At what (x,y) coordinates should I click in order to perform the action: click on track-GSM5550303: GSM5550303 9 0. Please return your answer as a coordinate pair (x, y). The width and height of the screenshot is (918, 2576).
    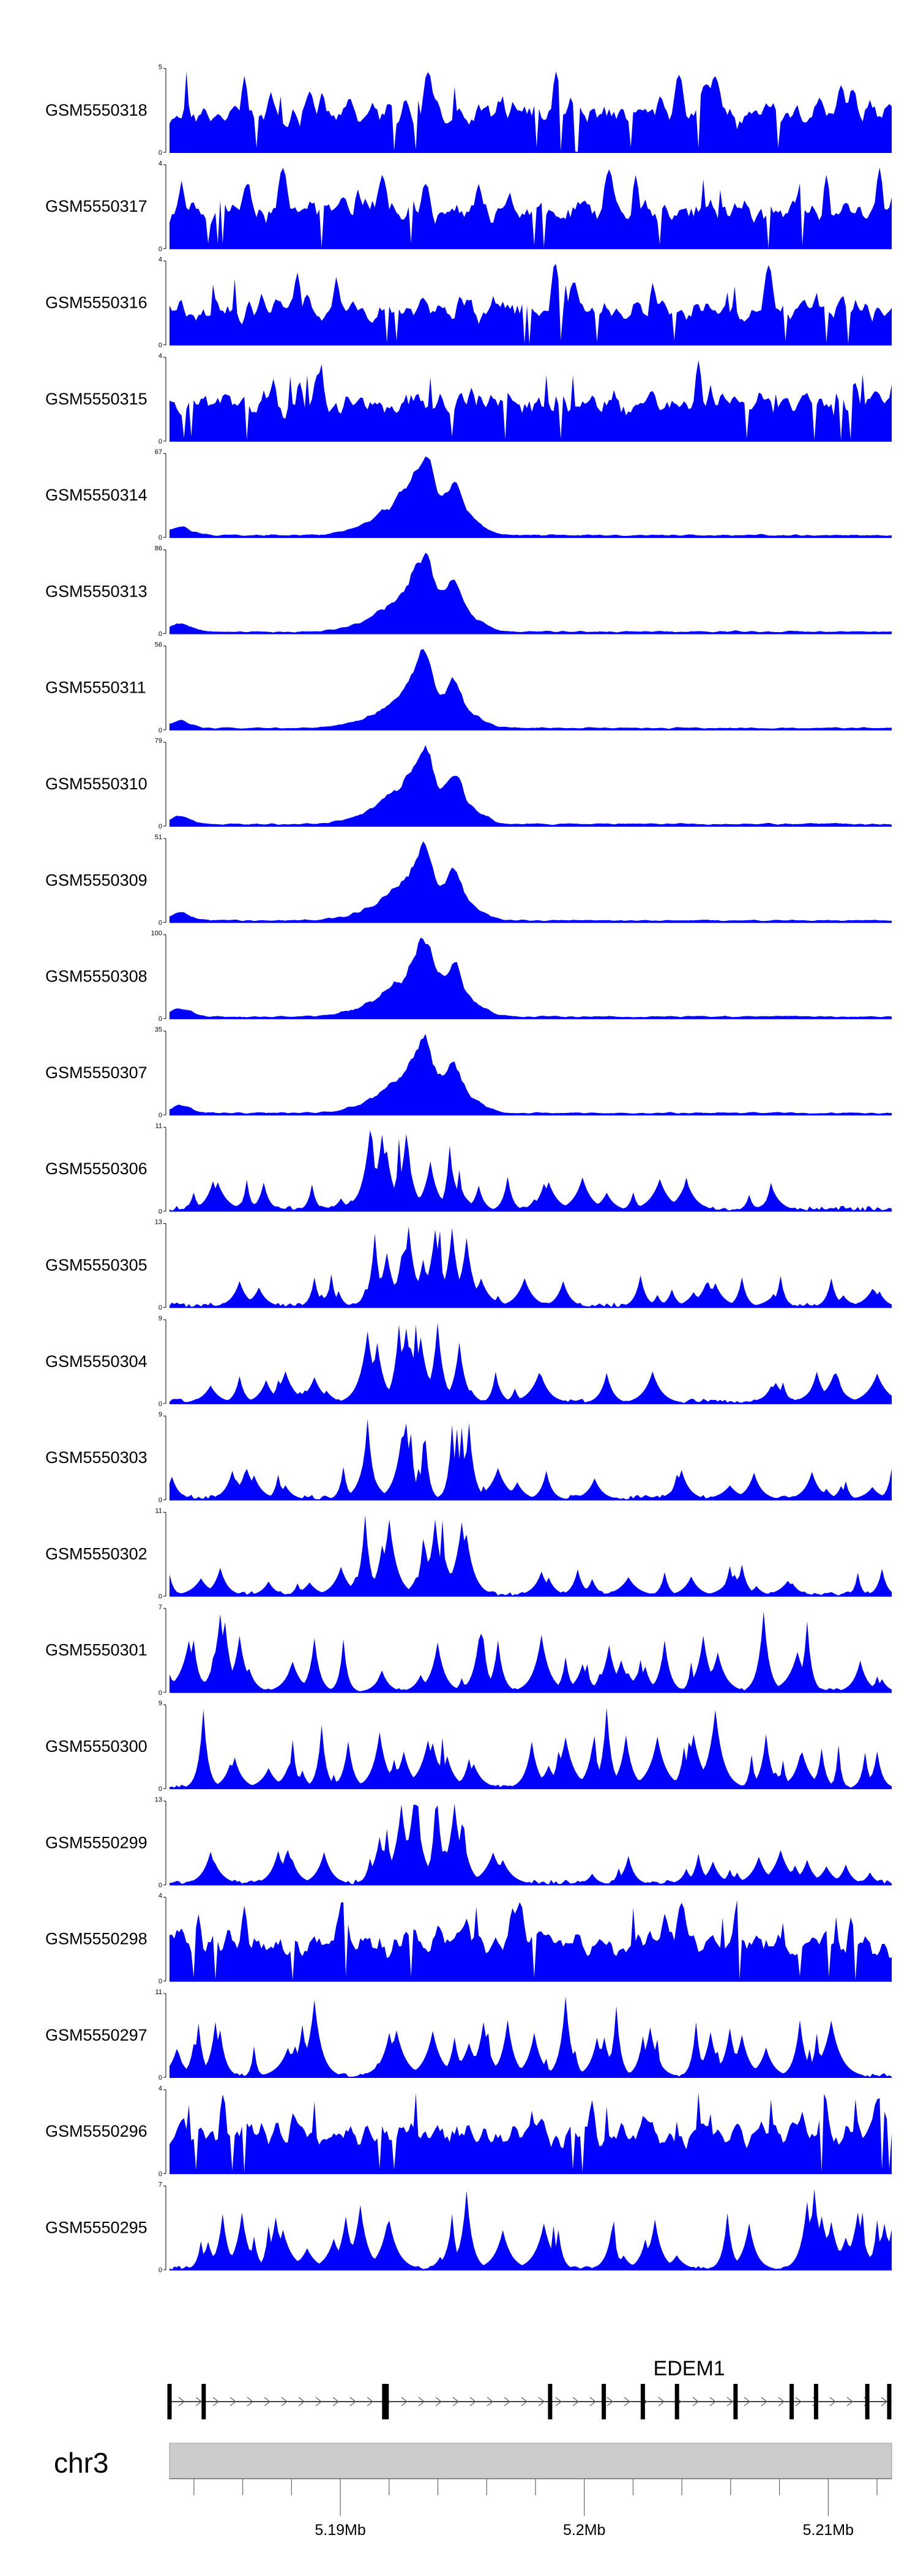
    Looking at the image, I should click on (468, 1458).